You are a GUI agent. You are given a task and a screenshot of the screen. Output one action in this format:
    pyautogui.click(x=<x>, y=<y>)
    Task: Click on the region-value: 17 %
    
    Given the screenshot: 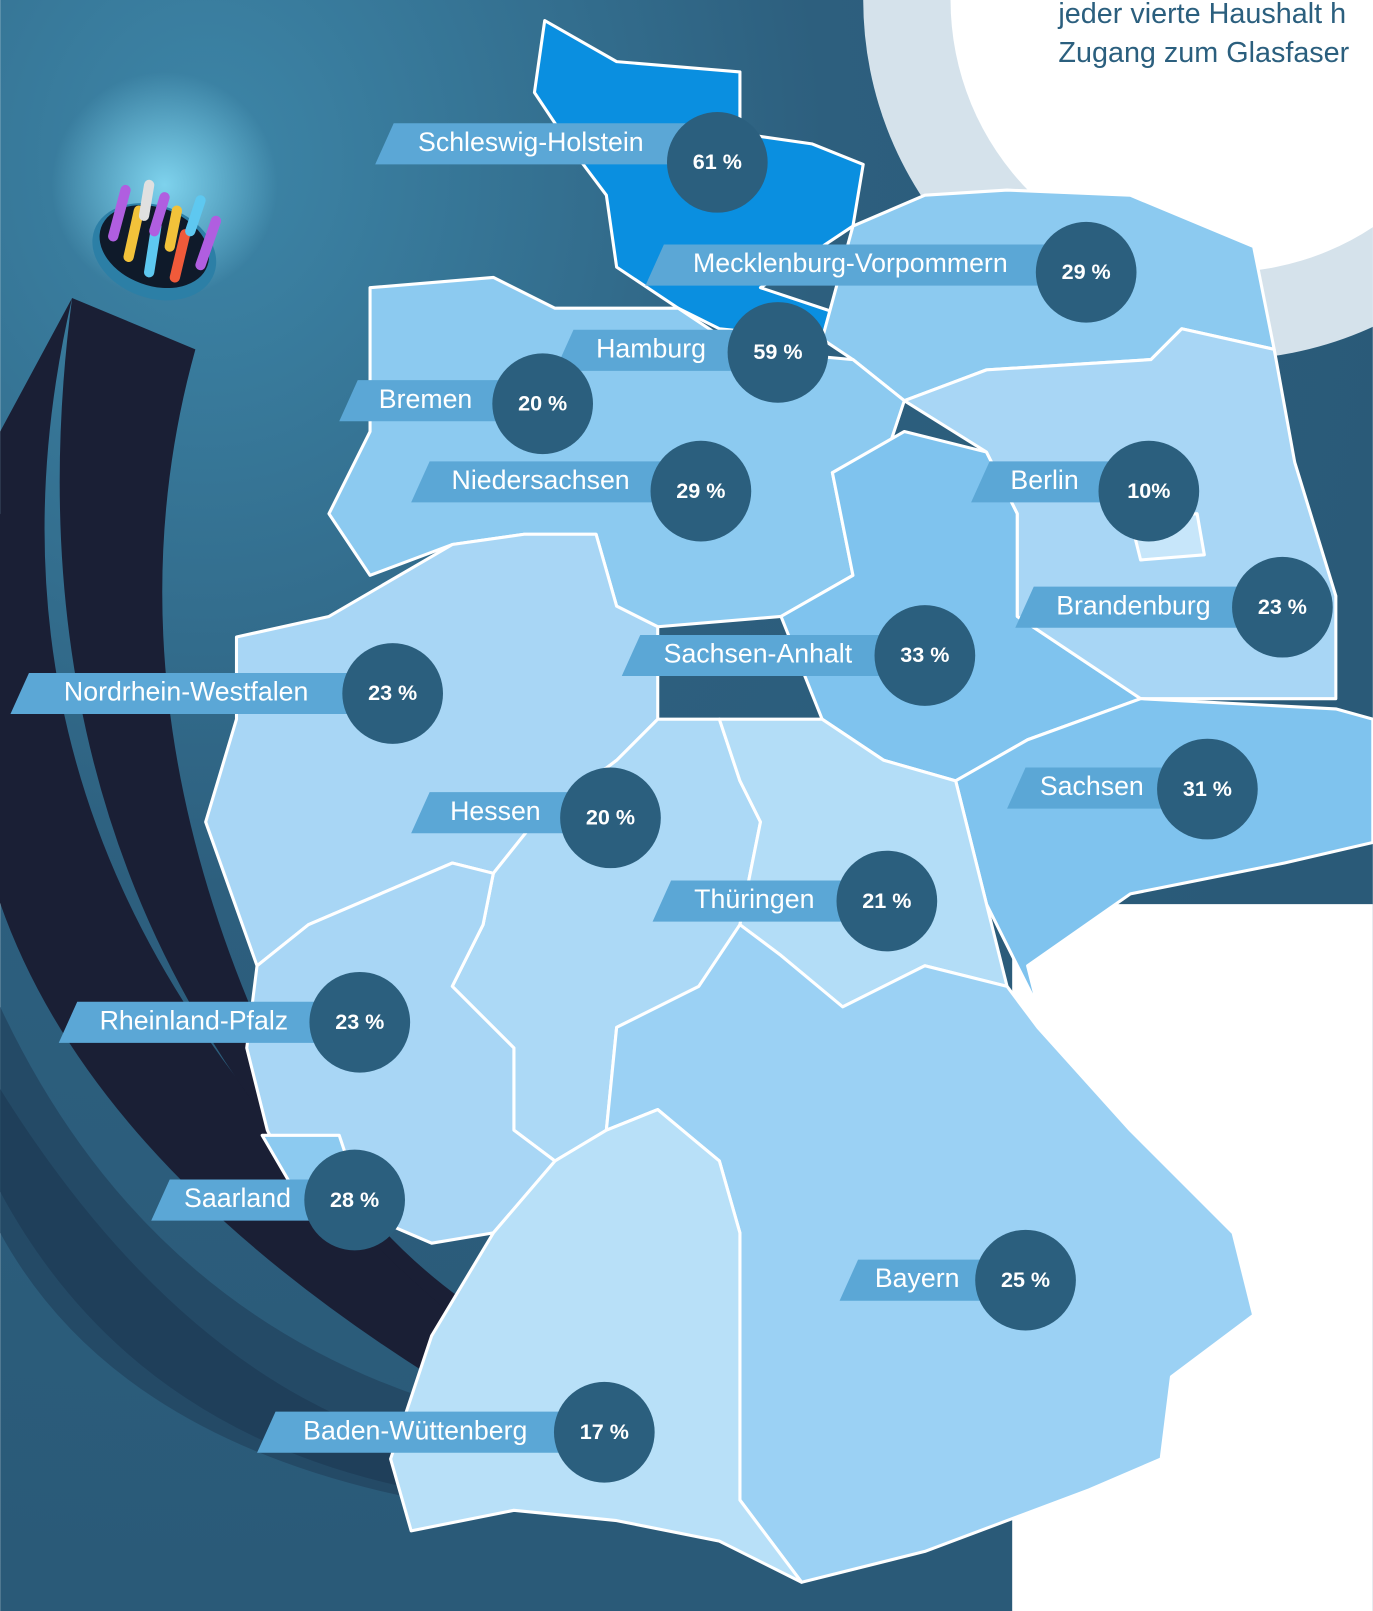 What is the action you would take?
    pyautogui.click(x=604, y=1431)
    